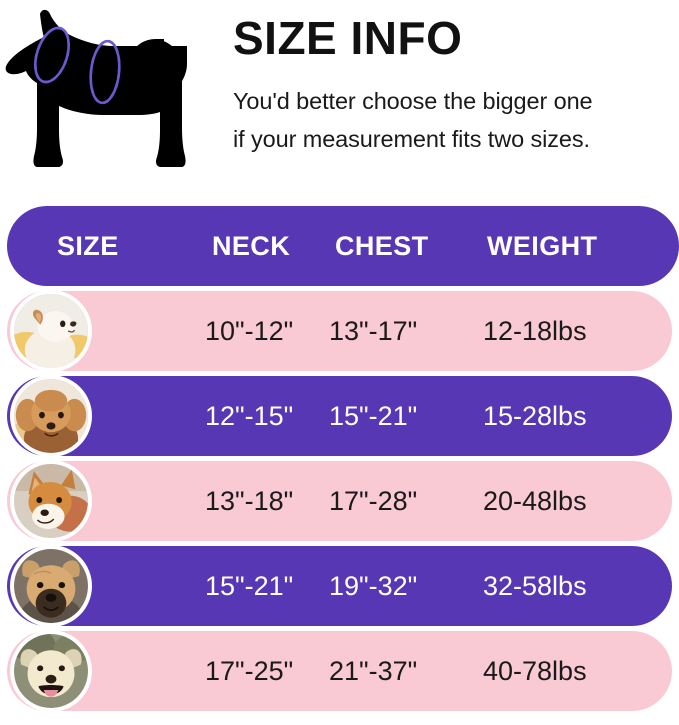  Describe the element at coordinates (51, 416) in the screenshot. I see `dog-avatar-s` at that location.